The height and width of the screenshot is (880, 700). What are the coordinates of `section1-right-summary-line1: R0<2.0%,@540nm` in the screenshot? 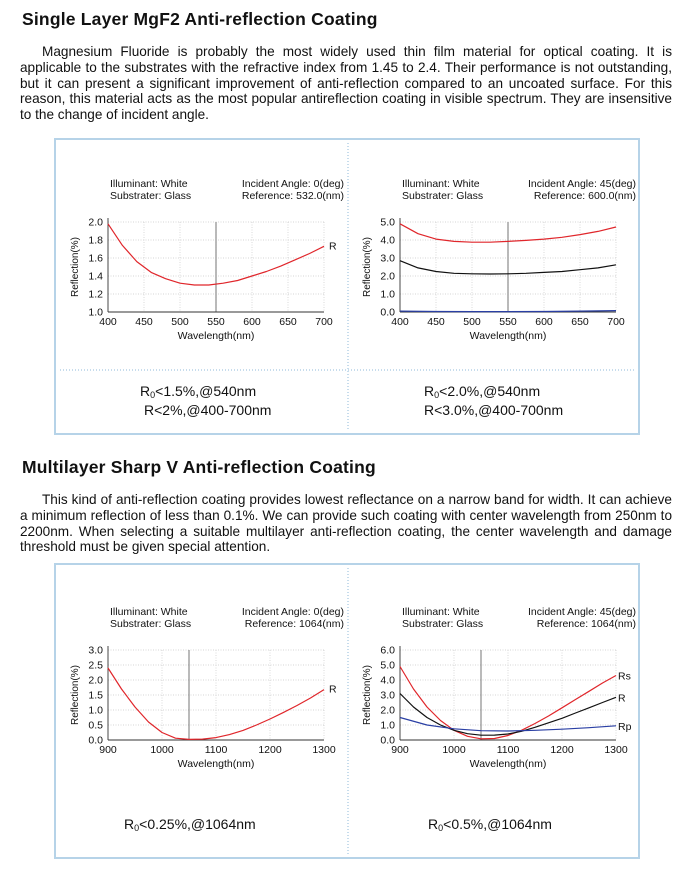 It's located at (482, 391).